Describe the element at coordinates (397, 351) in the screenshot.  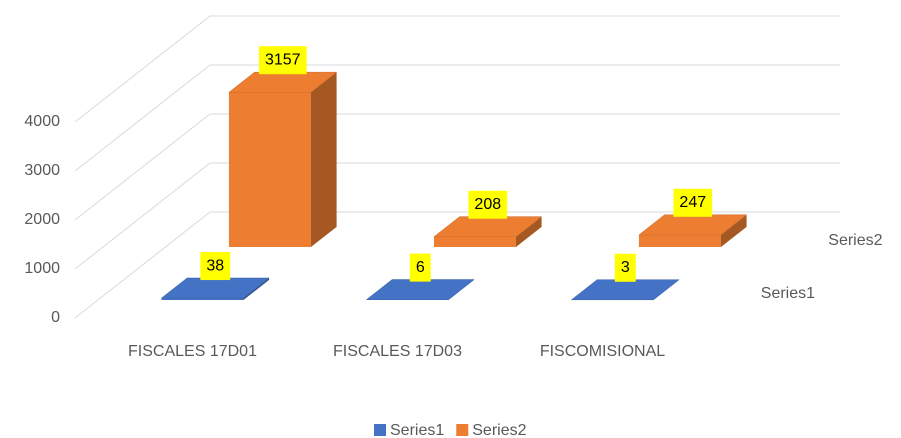
I see `x-tick-label: FISCALES 17D03` at that location.